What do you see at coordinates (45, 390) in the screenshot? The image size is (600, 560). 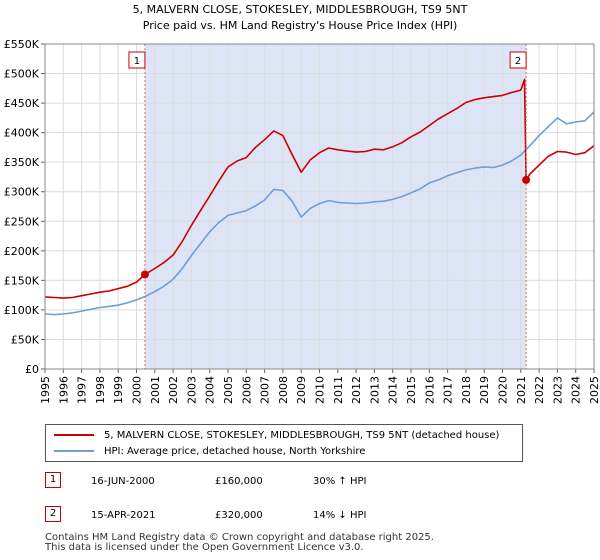 I see `x-tick-label: 1995` at bounding box center [45, 390].